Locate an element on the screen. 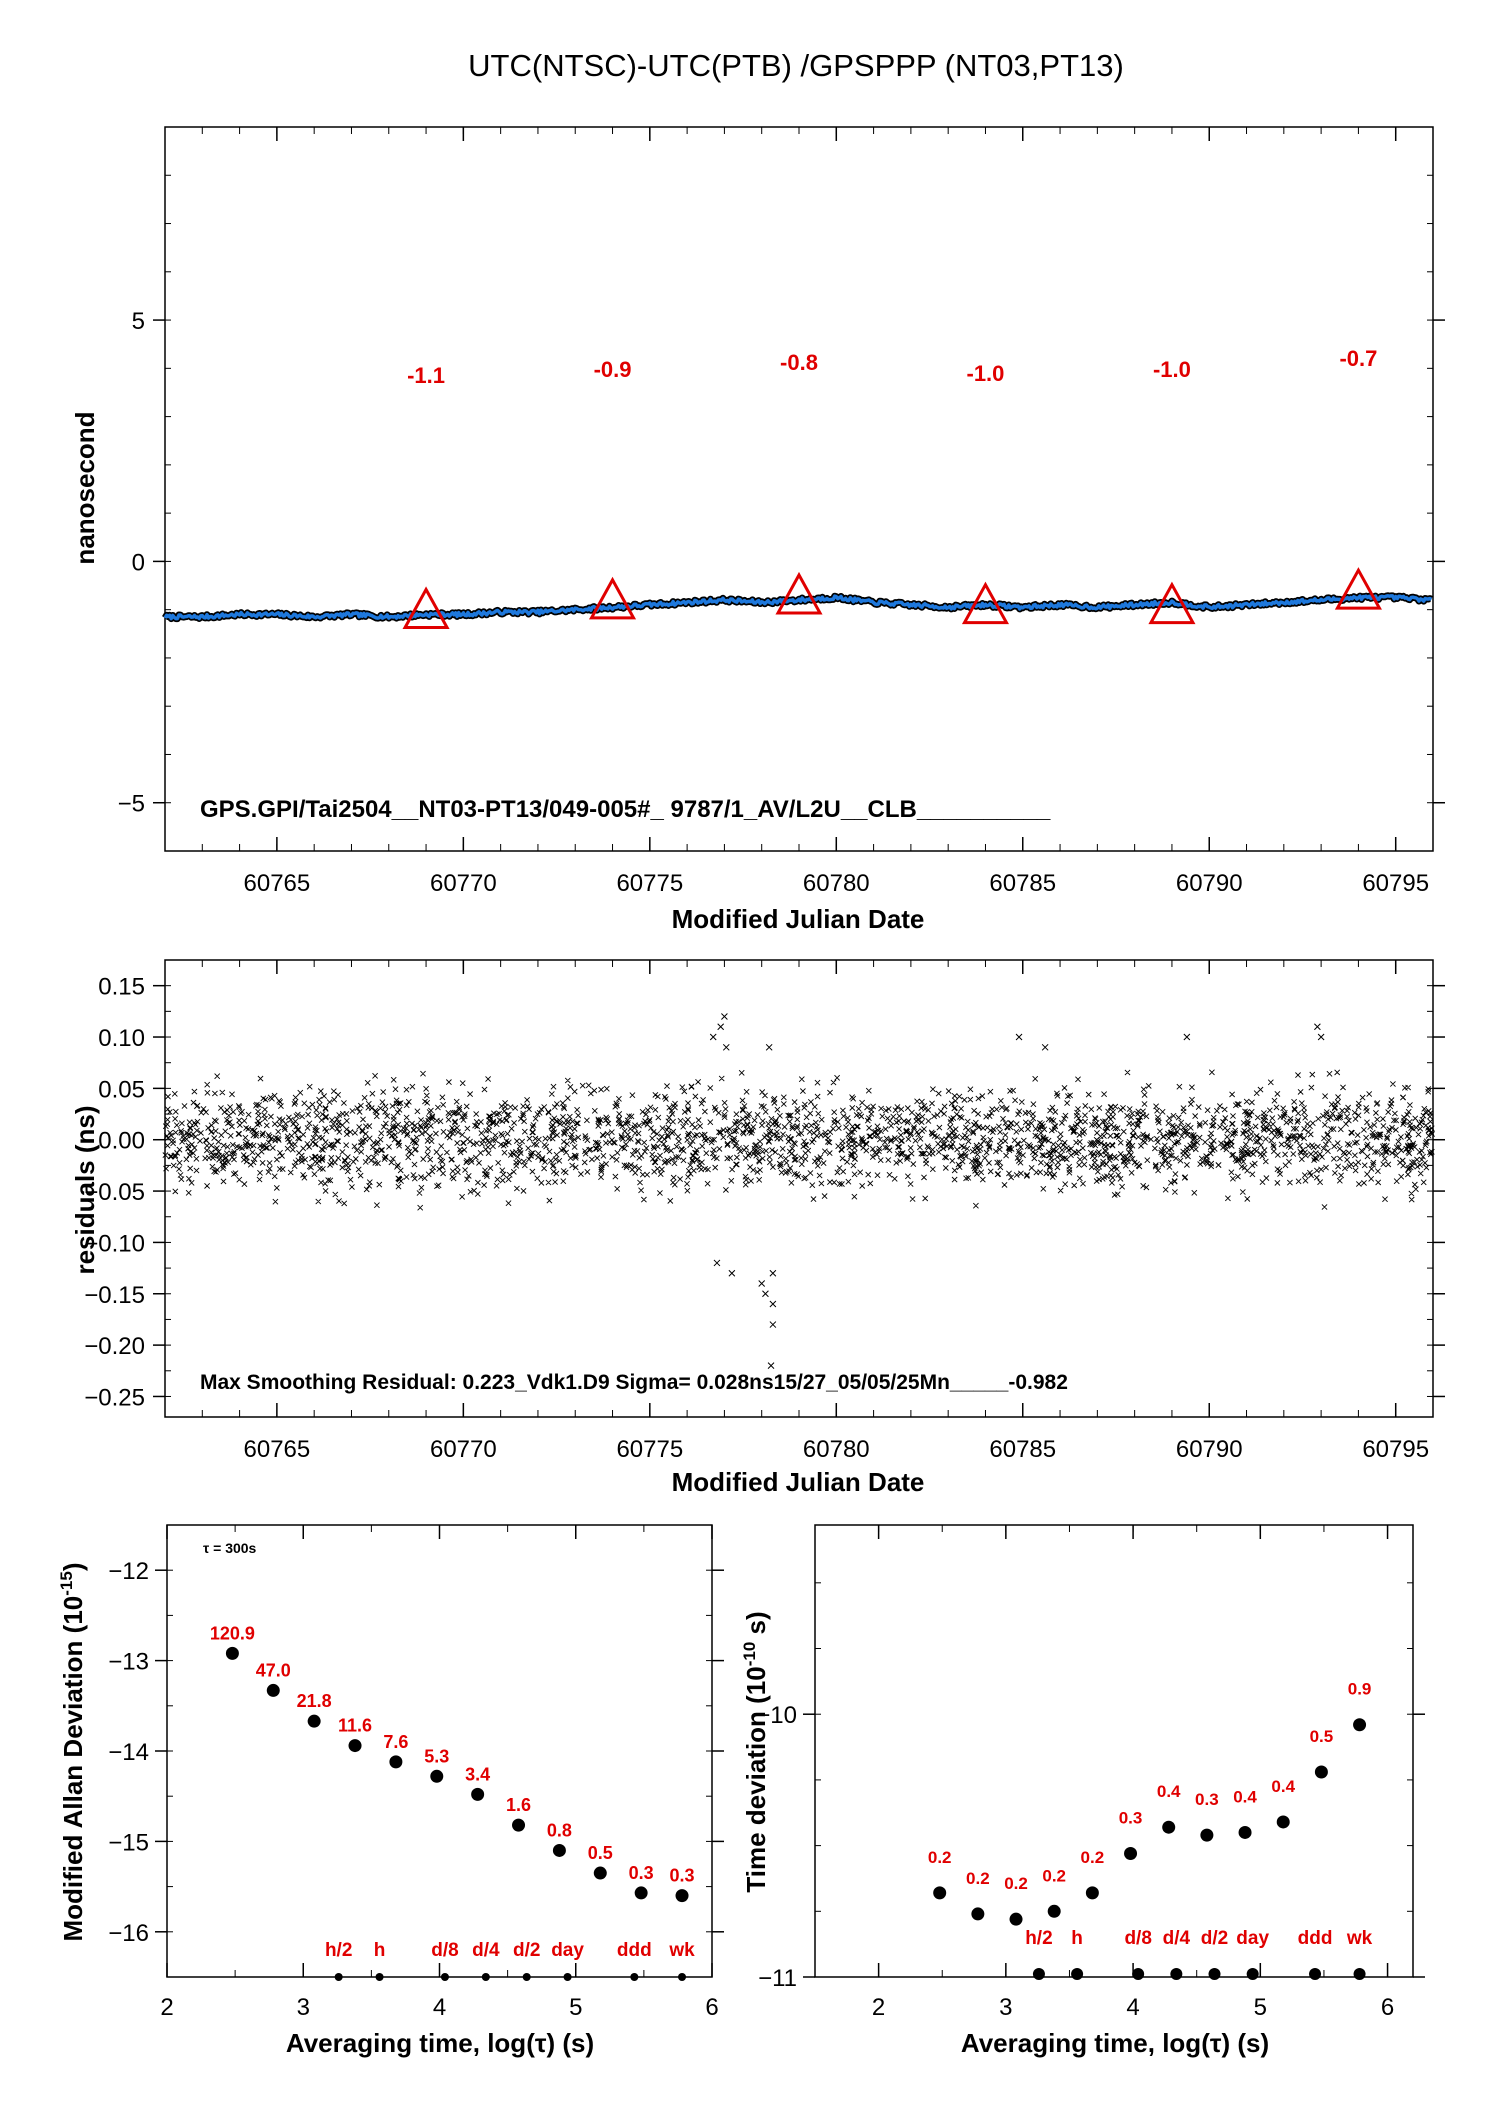 This screenshot has width=1488, height=2105. y-tick-label: −16 is located at coordinates (128, 1933).